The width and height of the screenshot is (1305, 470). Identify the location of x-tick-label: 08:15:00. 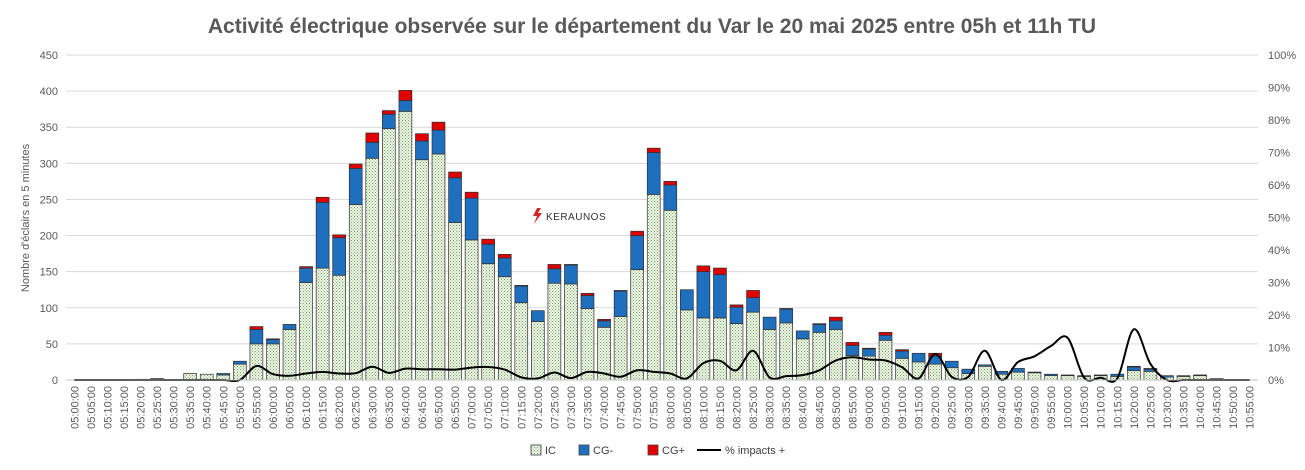
(721, 407).